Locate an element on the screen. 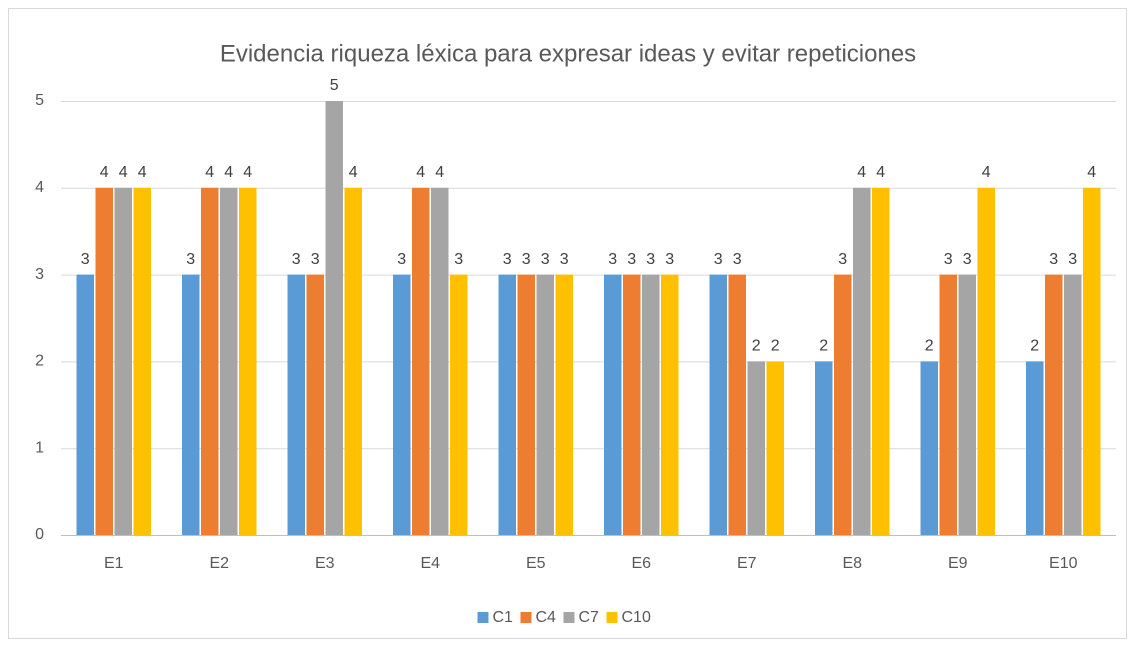 The width and height of the screenshot is (1135, 647). legend-label: C10 is located at coordinates (636, 617).